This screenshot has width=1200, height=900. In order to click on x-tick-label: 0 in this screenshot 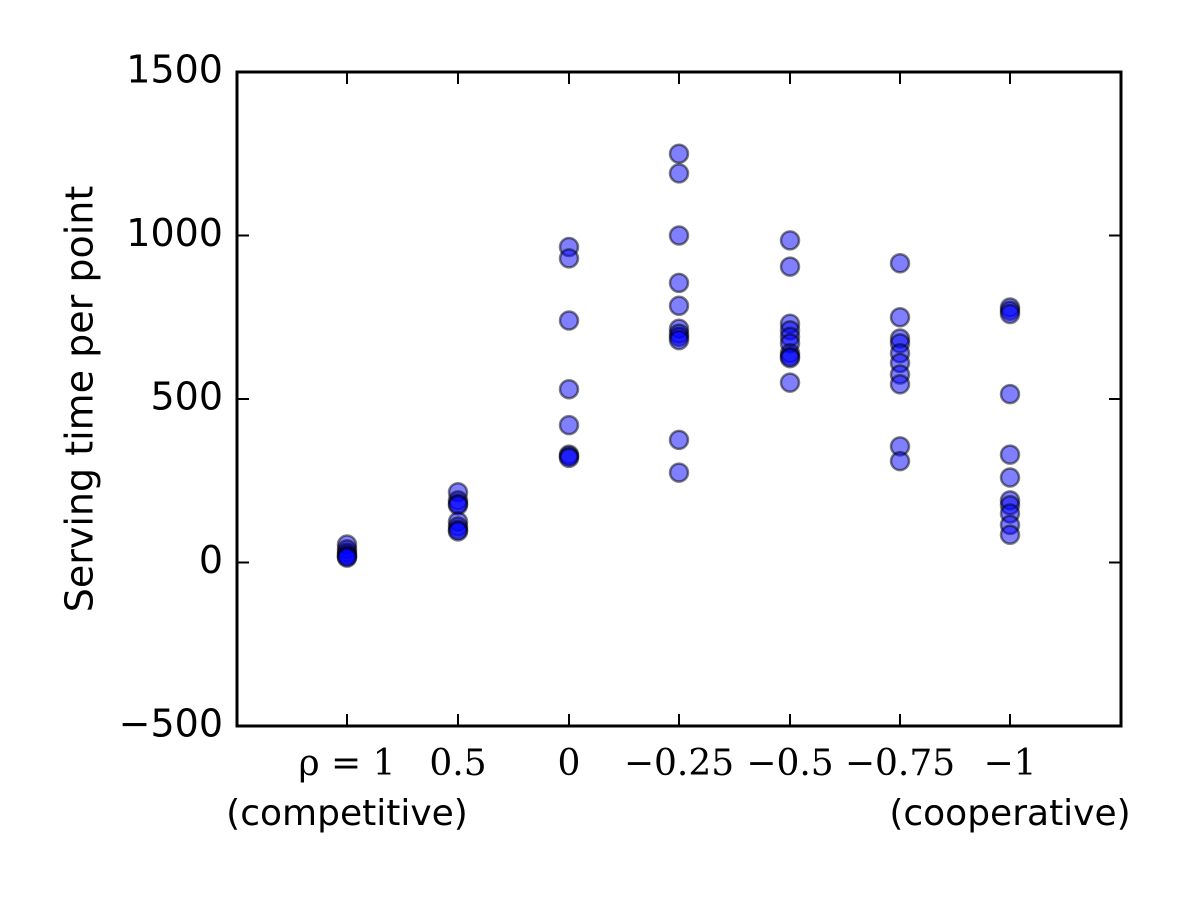, I will do `click(569, 763)`.